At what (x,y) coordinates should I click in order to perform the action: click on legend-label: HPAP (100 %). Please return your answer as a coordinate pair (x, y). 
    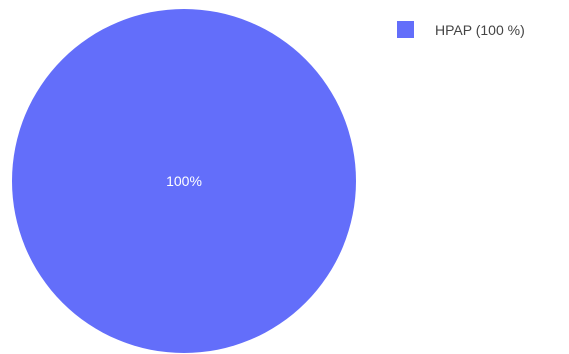
    Looking at the image, I should click on (480, 30).